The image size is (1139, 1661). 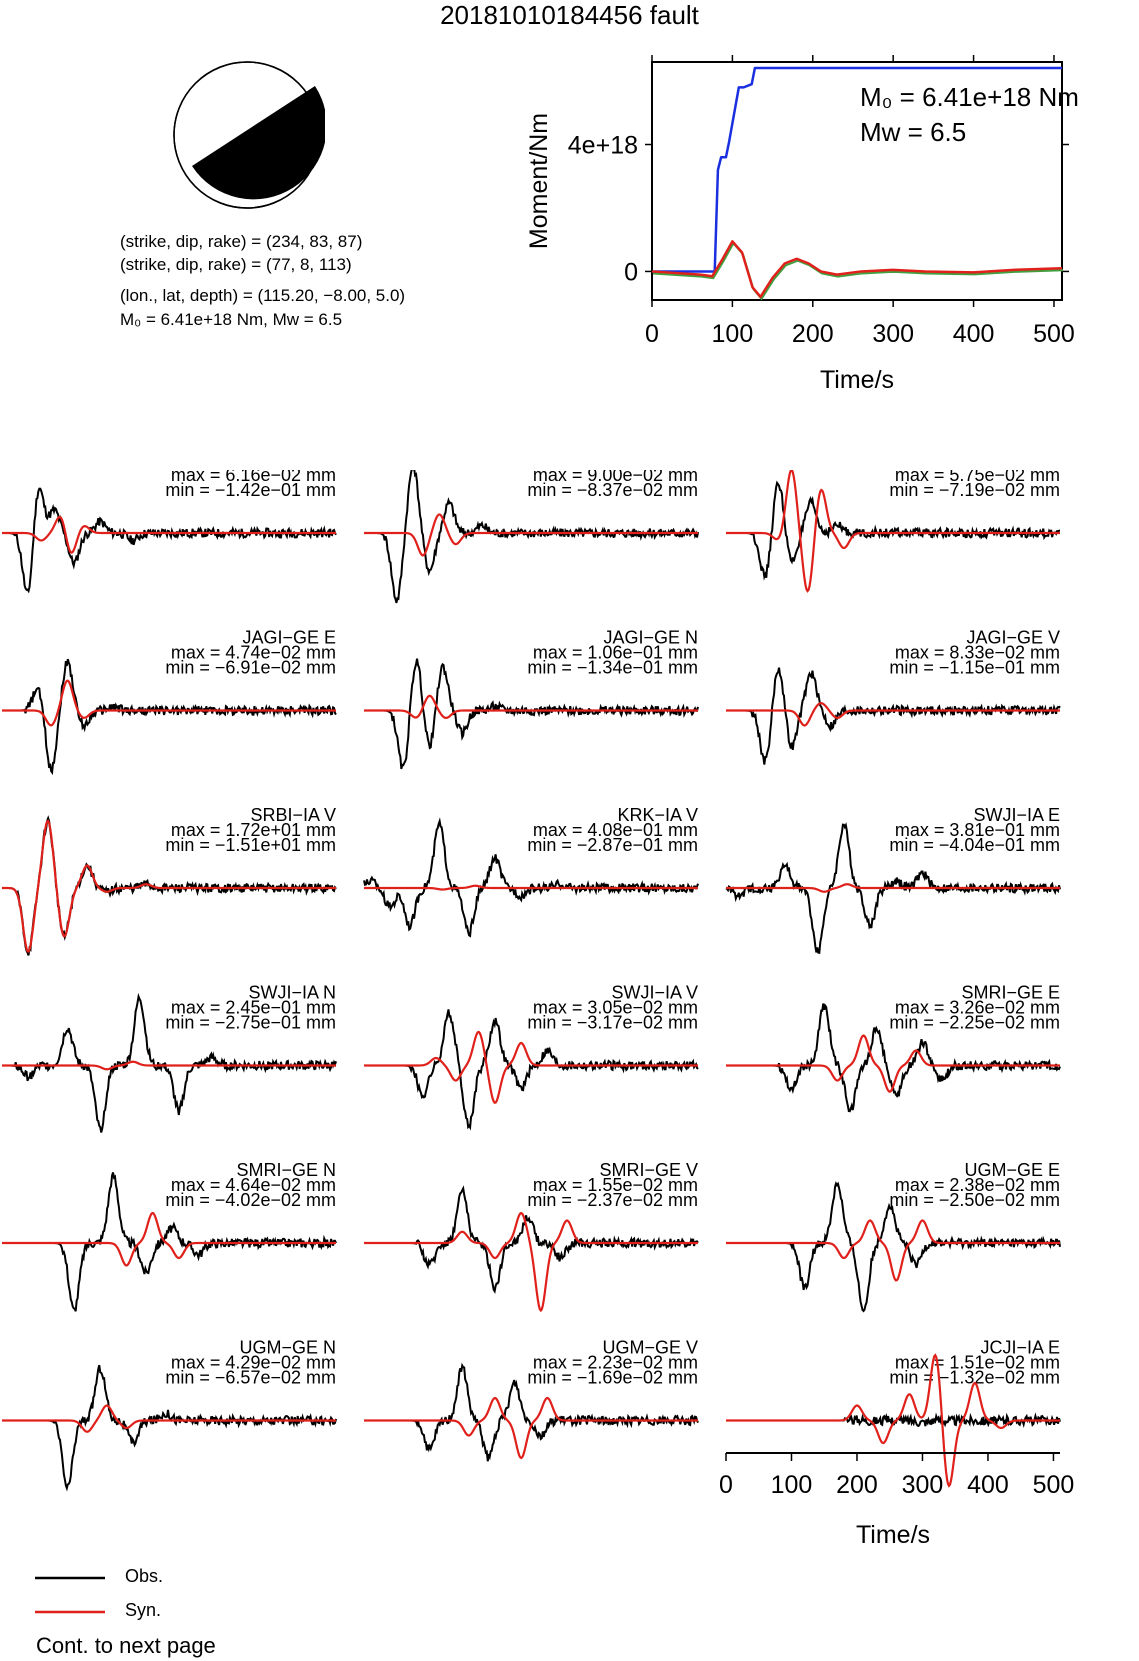 I want to click on station-label: SMRI−GE E, so click(x=1010, y=993).